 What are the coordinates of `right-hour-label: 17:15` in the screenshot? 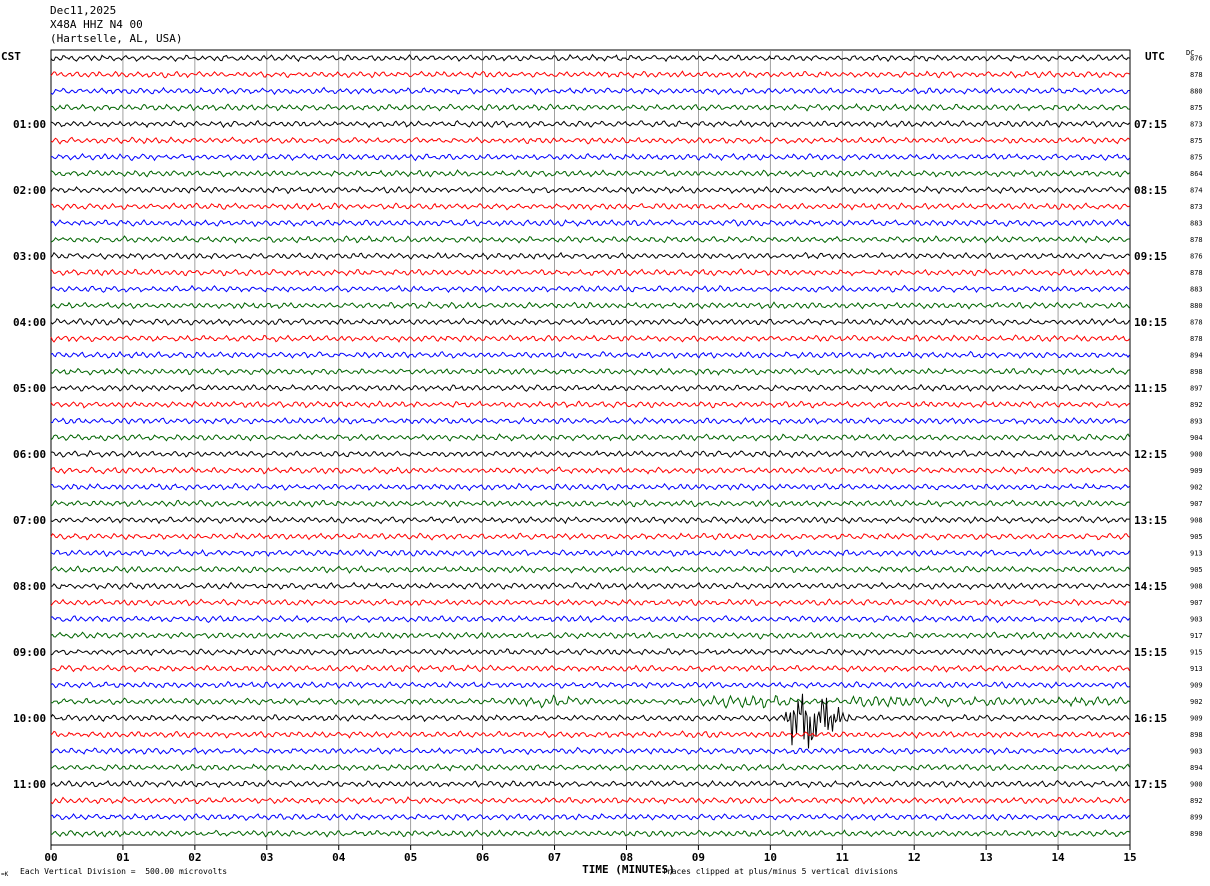 It's located at (1150, 784).